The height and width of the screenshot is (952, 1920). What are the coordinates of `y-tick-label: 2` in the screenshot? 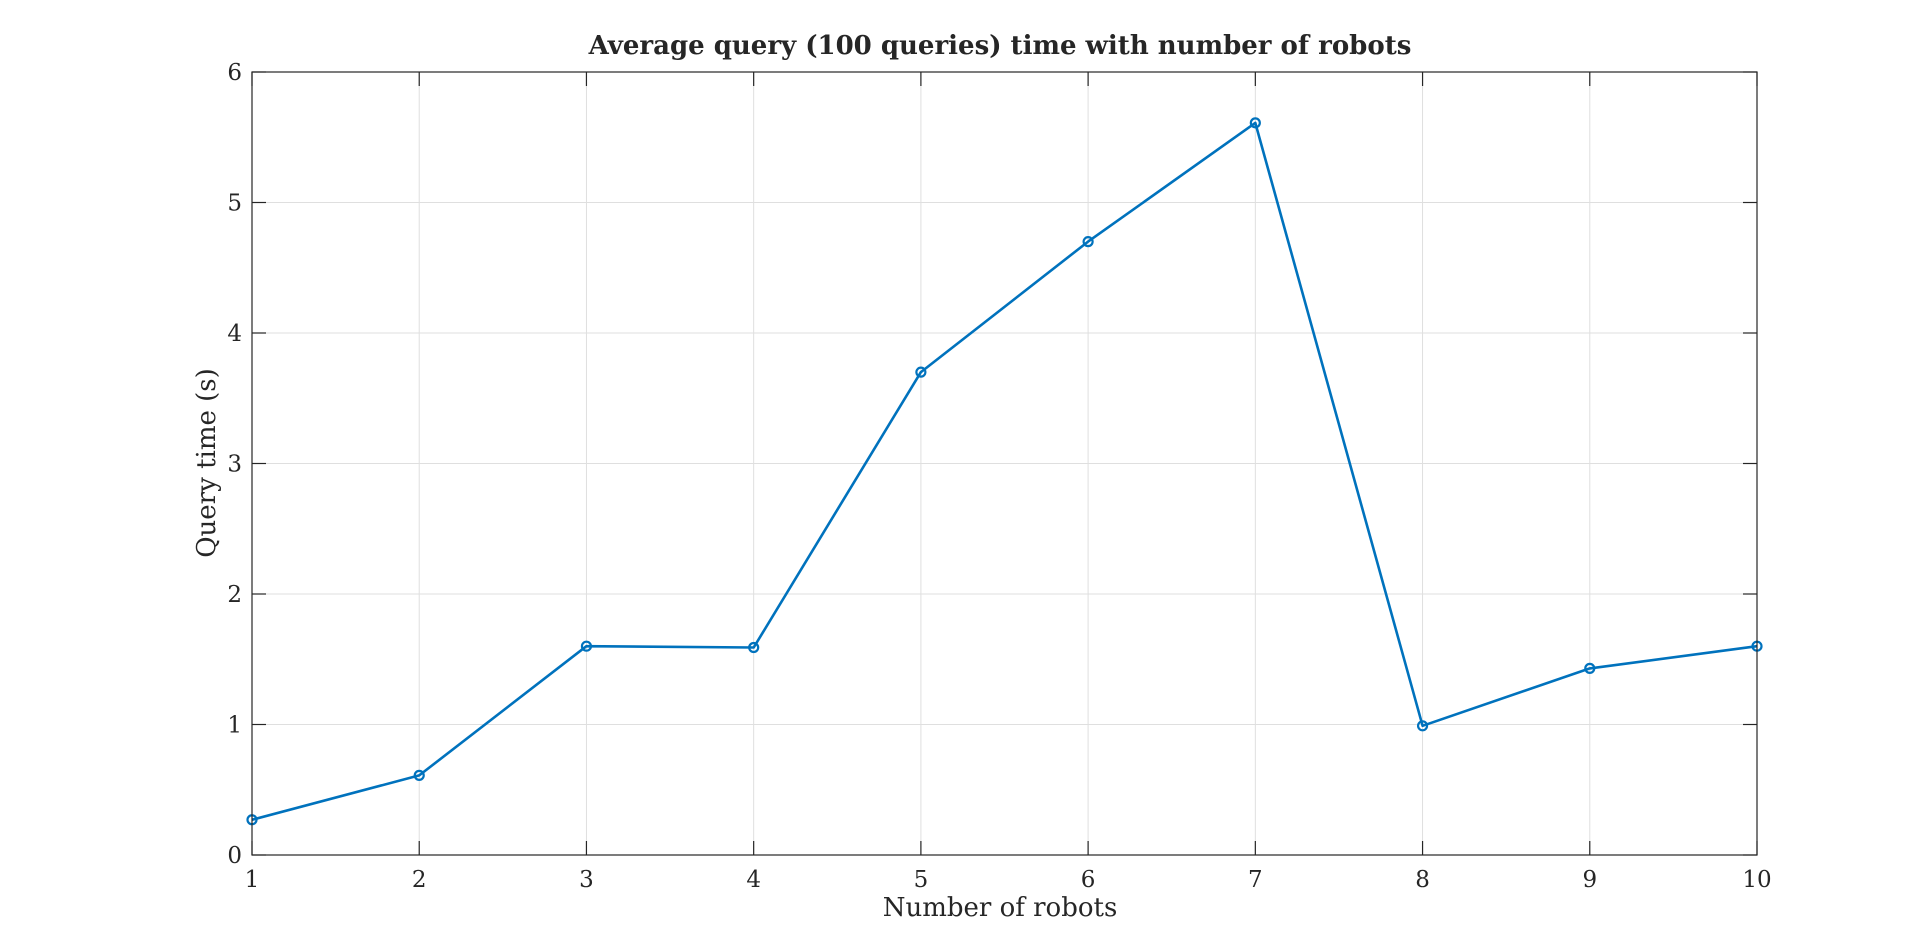 It's located at (234, 595).